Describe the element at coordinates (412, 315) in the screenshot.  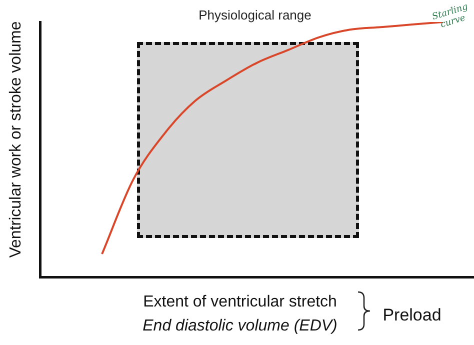
I see `text: Preload` at that location.